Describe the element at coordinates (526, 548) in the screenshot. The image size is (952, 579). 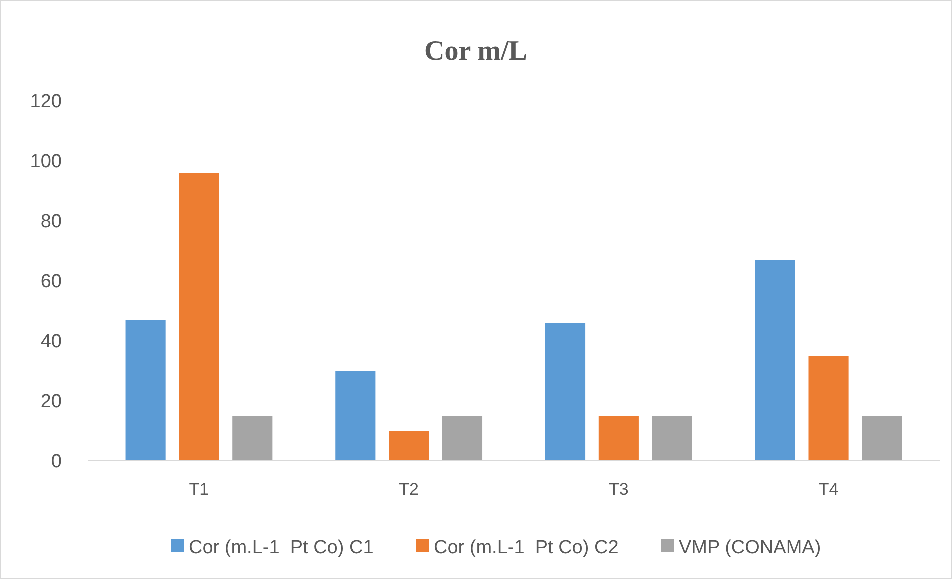
I see `legend-label: Cor (m.L-1 Pt Co) C2` at that location.